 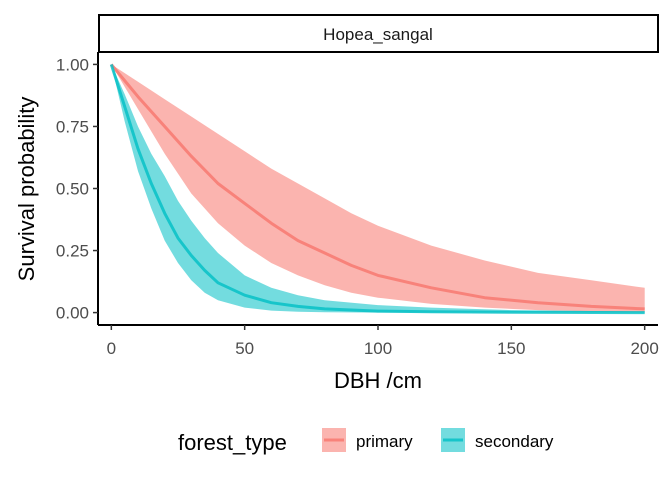 I want to click on y-axis-title: Survival probability, so click(x=26, y=189).